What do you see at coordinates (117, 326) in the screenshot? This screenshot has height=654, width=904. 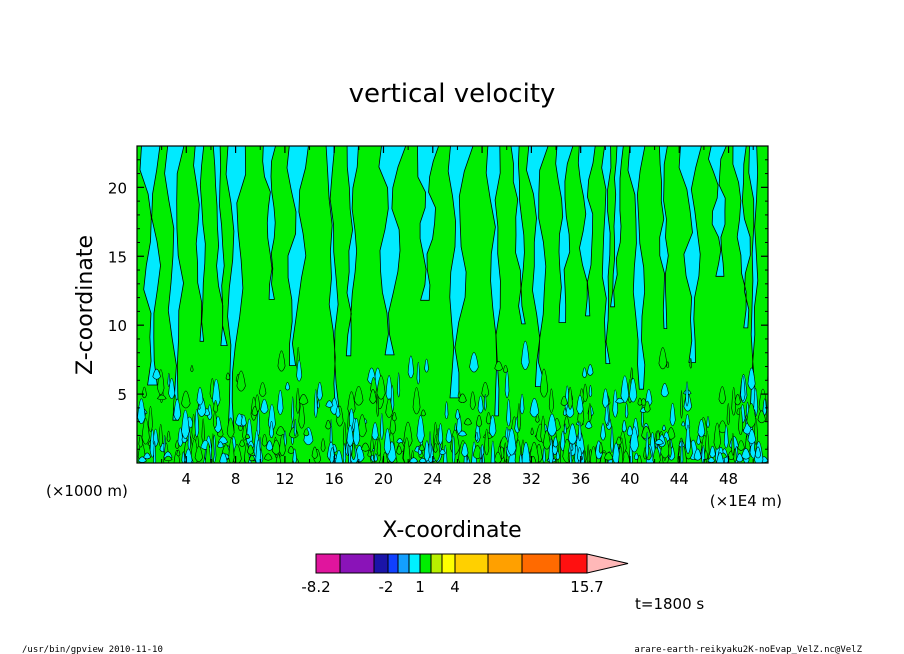 I see `y-tick-label: 10` at bounding box center [117, 326].